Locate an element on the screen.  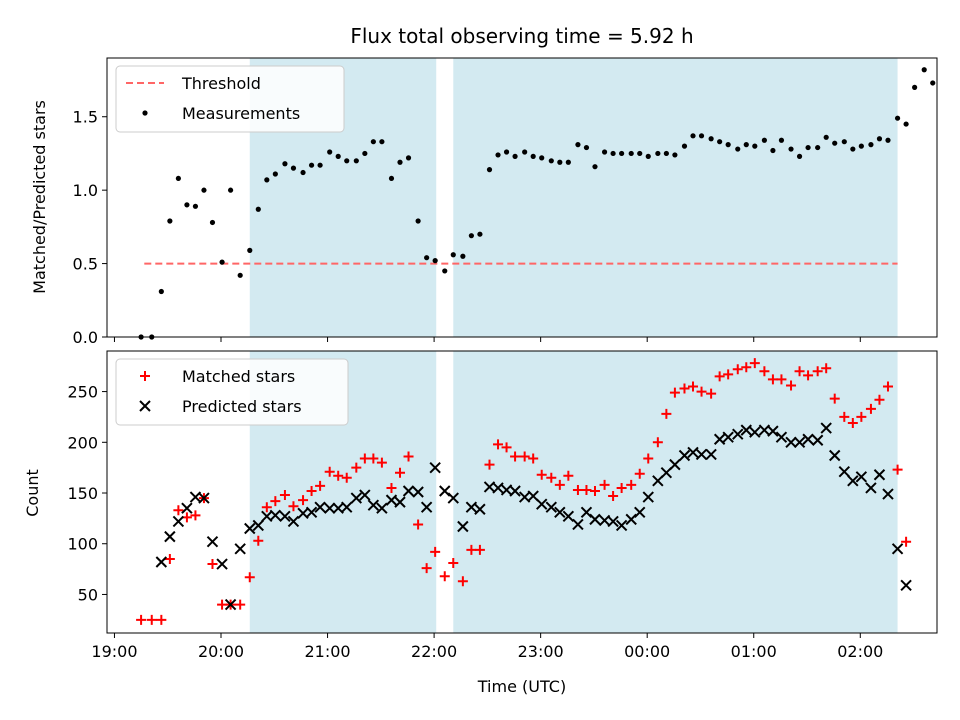
count-y-tick-label-1: 50 is located at coordinates (88, 594).